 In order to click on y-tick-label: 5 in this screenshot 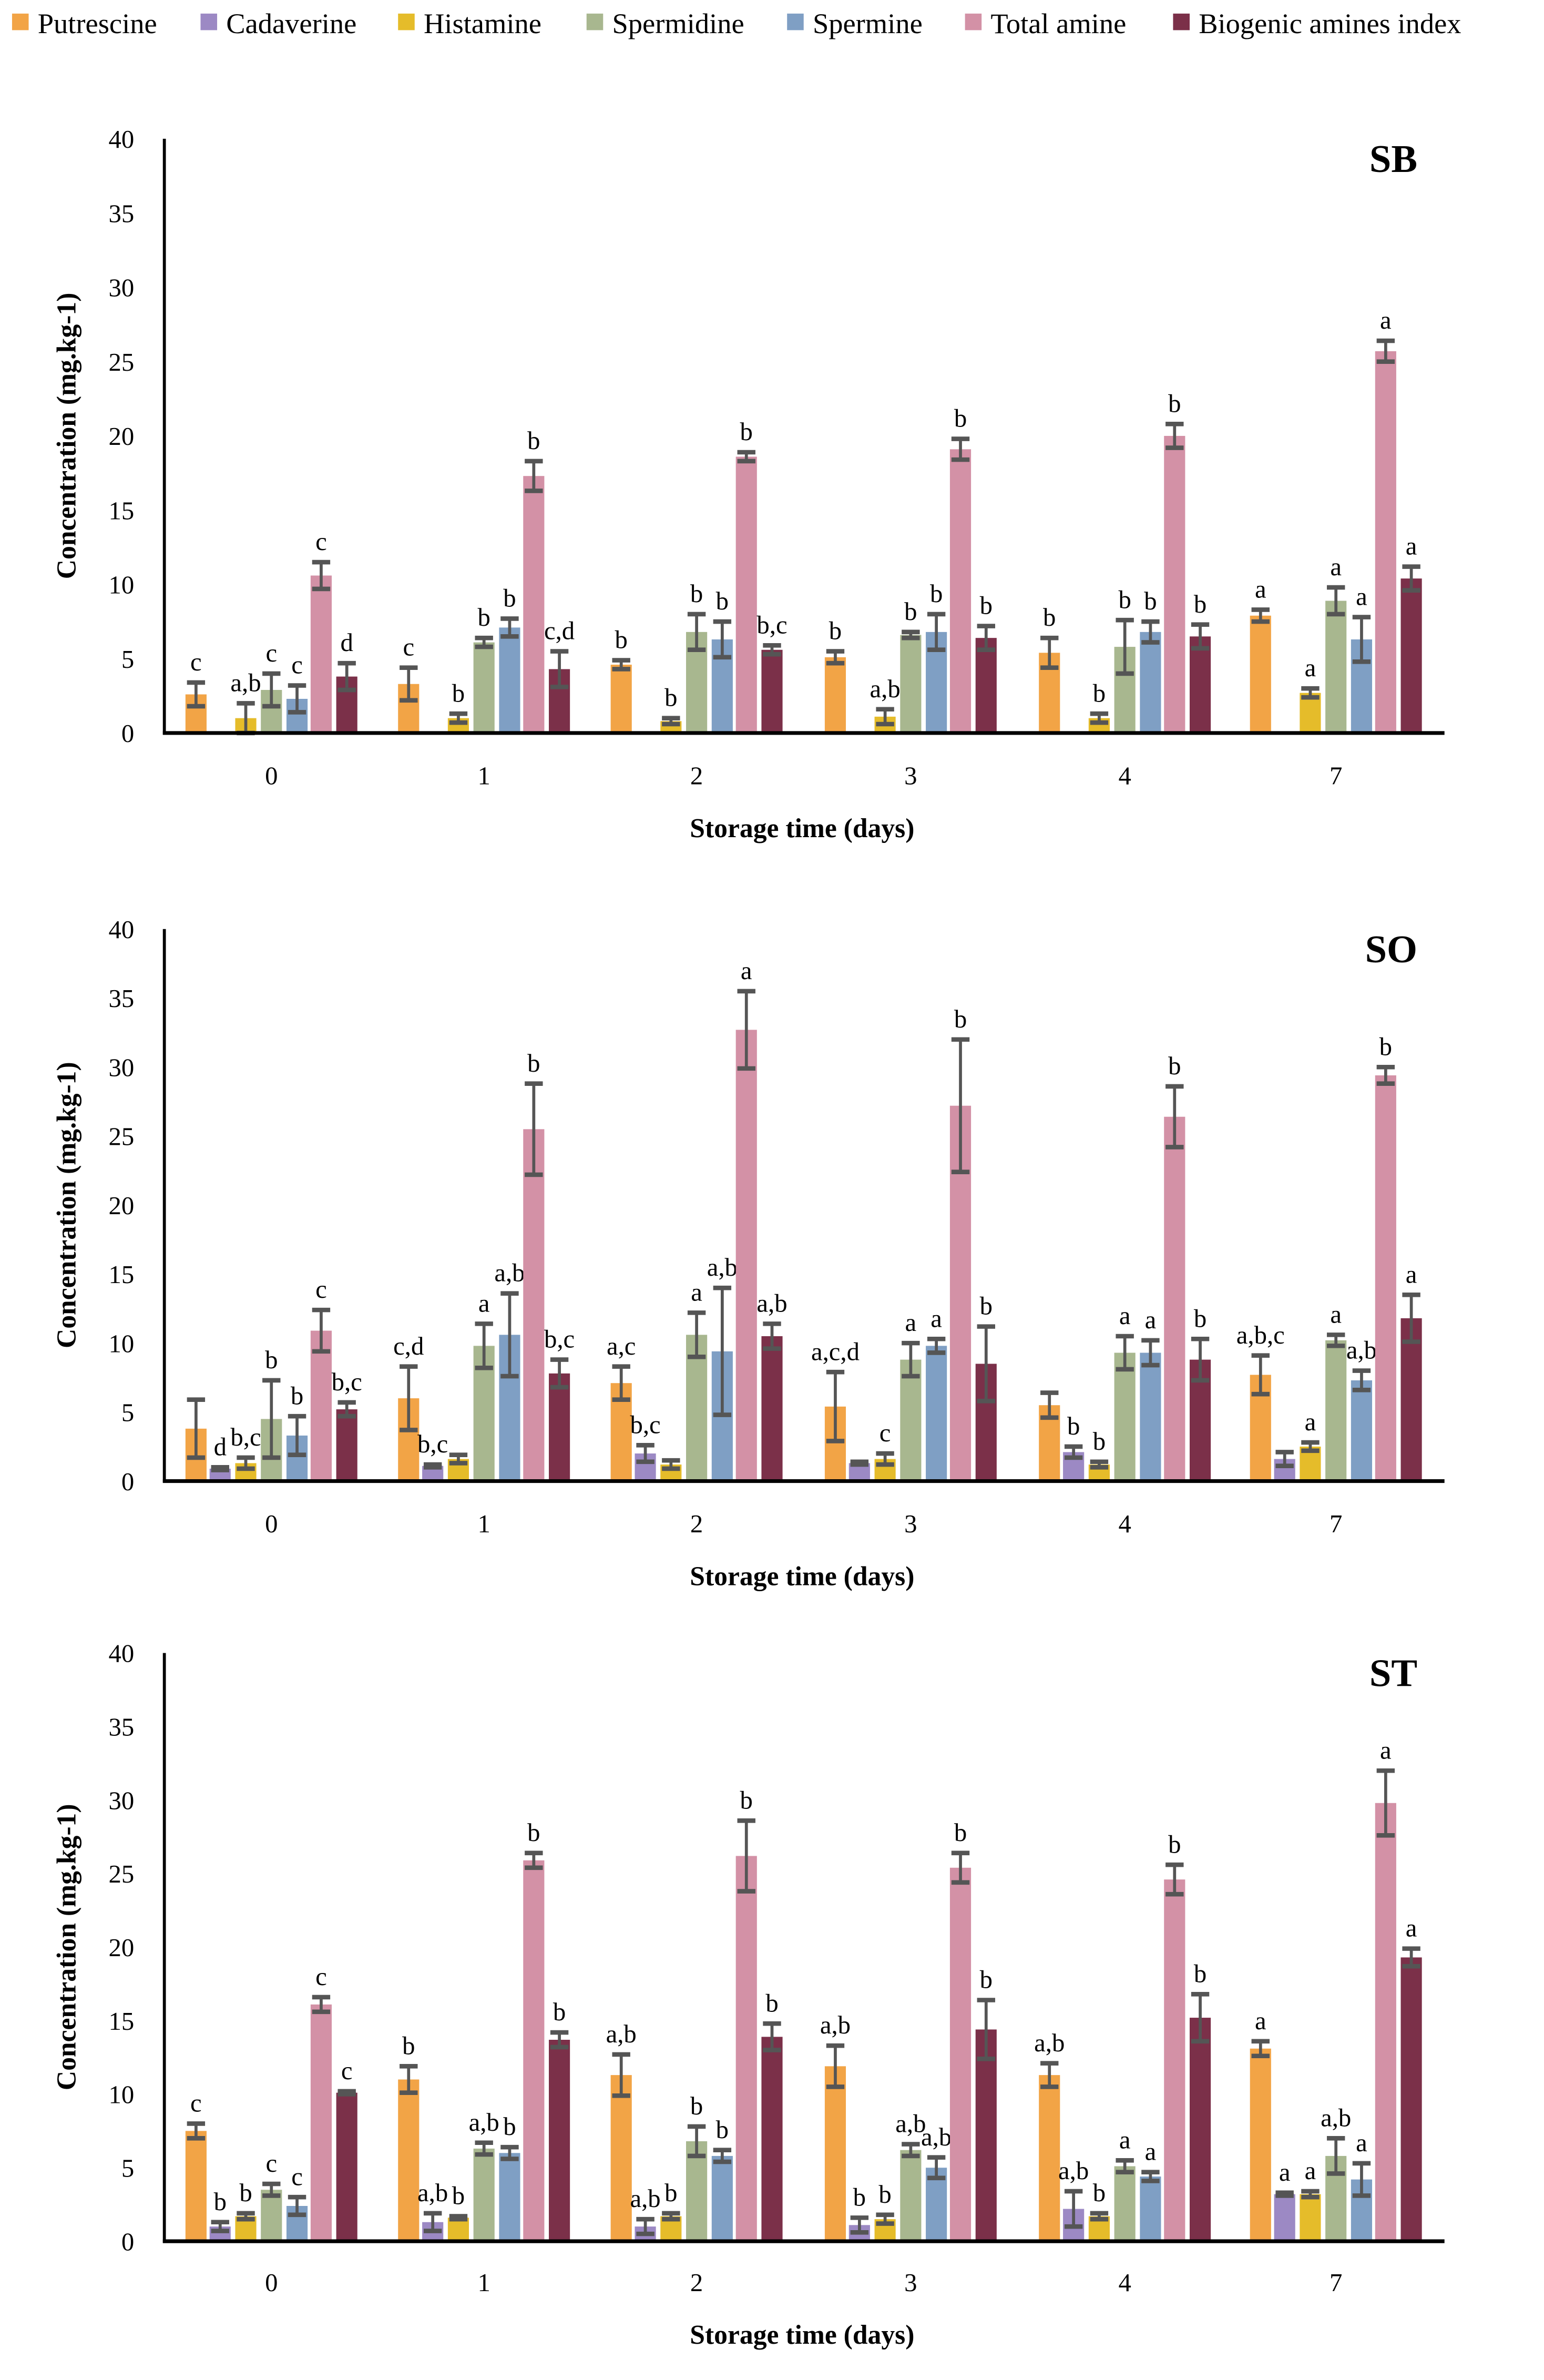, I will do `click(128, 659)`.